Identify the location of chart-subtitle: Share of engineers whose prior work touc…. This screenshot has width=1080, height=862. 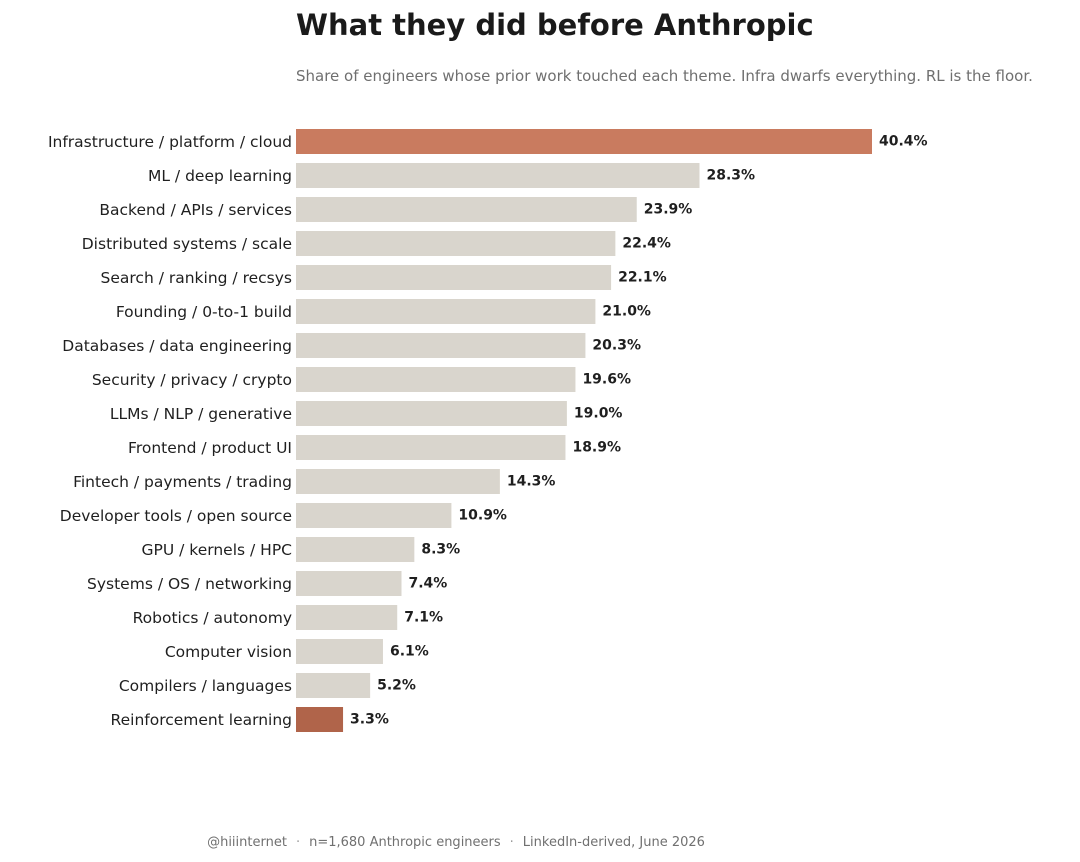
(664, 76).